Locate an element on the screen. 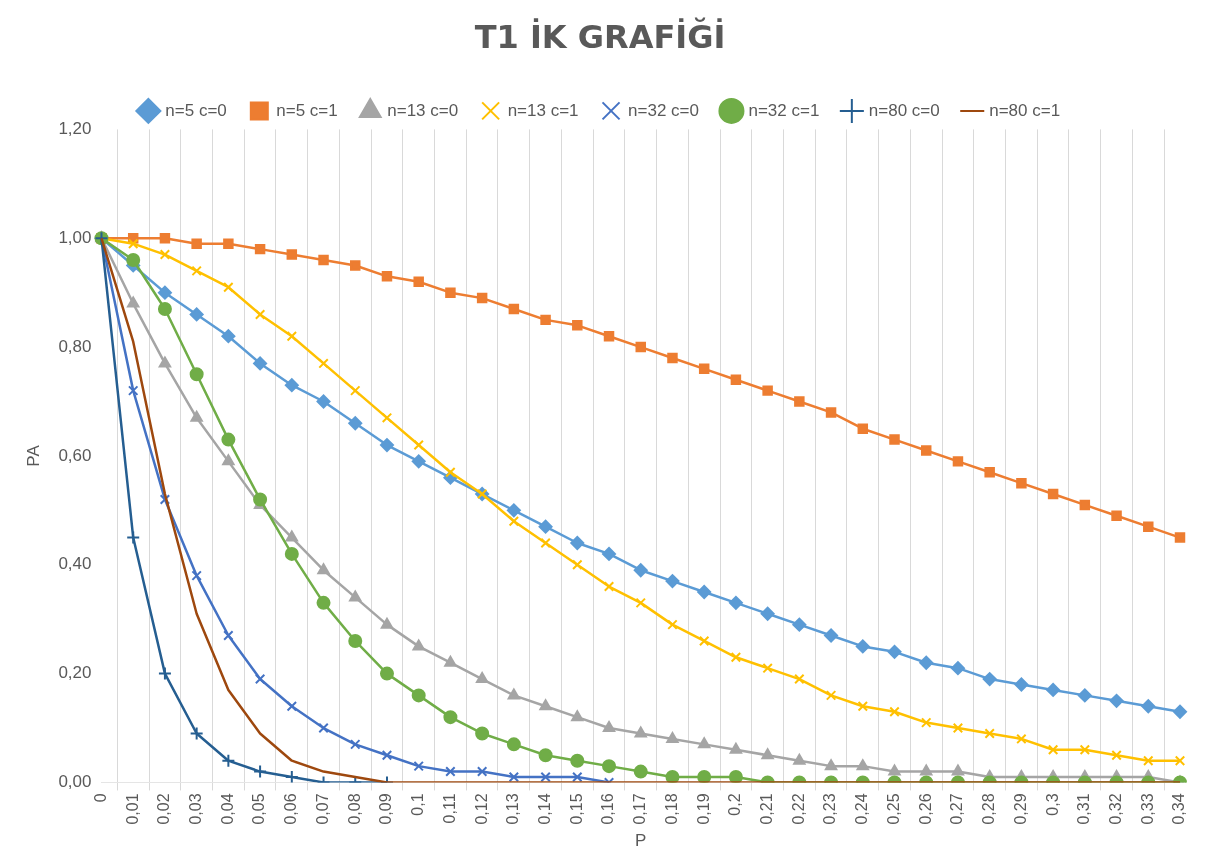 Image resolution: width=1210 pixels, height=866 pixels. x-tick-label: 0,23 is located at coordinates (830, 809).